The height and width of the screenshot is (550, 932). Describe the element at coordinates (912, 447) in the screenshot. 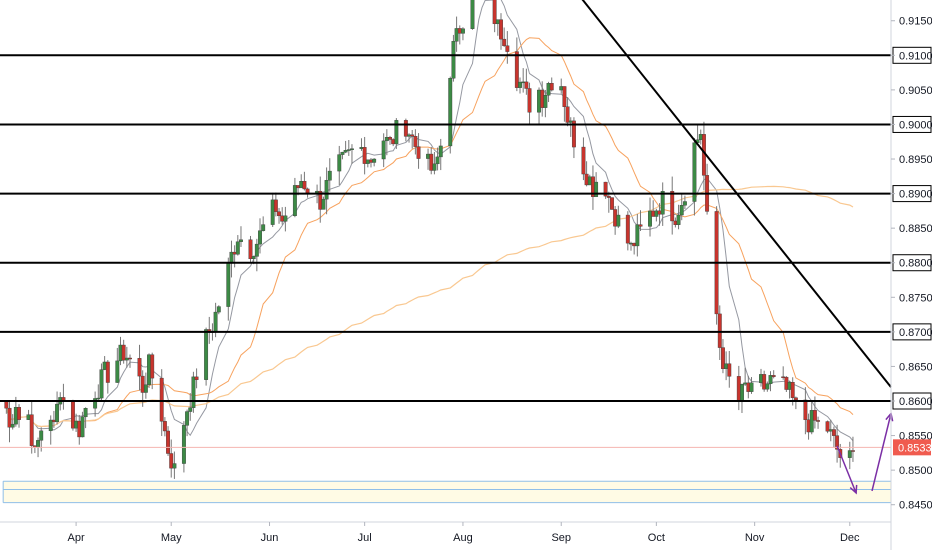

I see `last-price-box` at that location.